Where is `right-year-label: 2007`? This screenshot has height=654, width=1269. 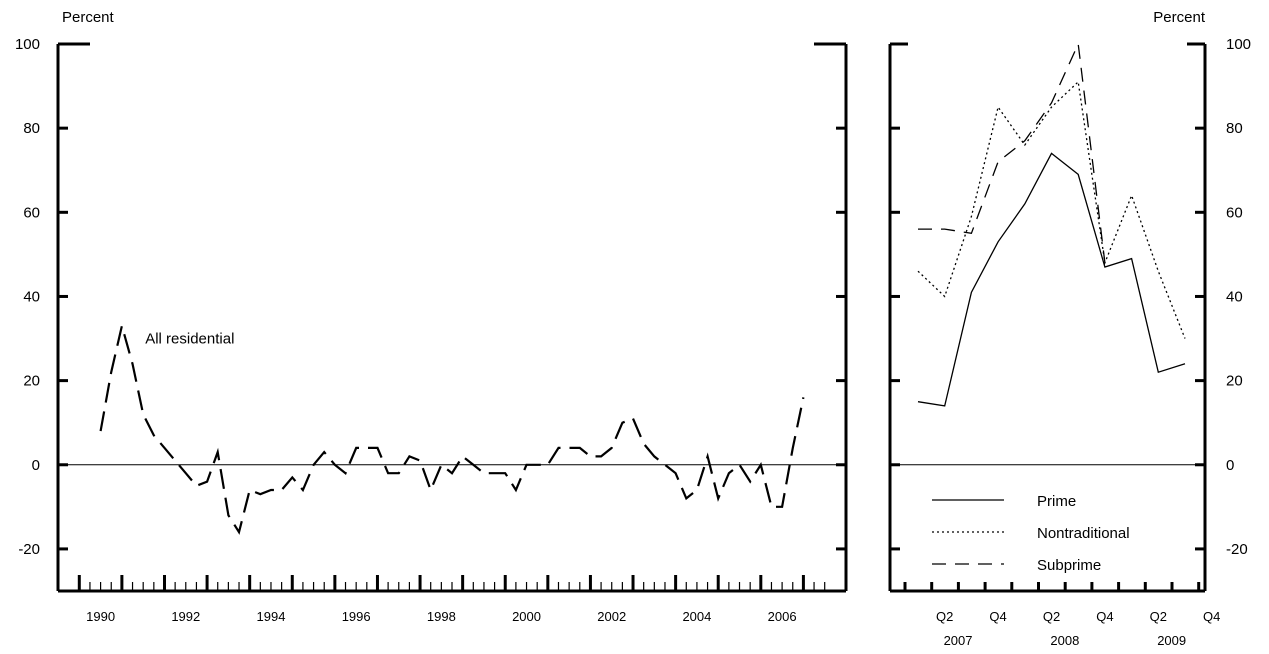 right-year-label: 2007 is located at coordinates (958, 640).